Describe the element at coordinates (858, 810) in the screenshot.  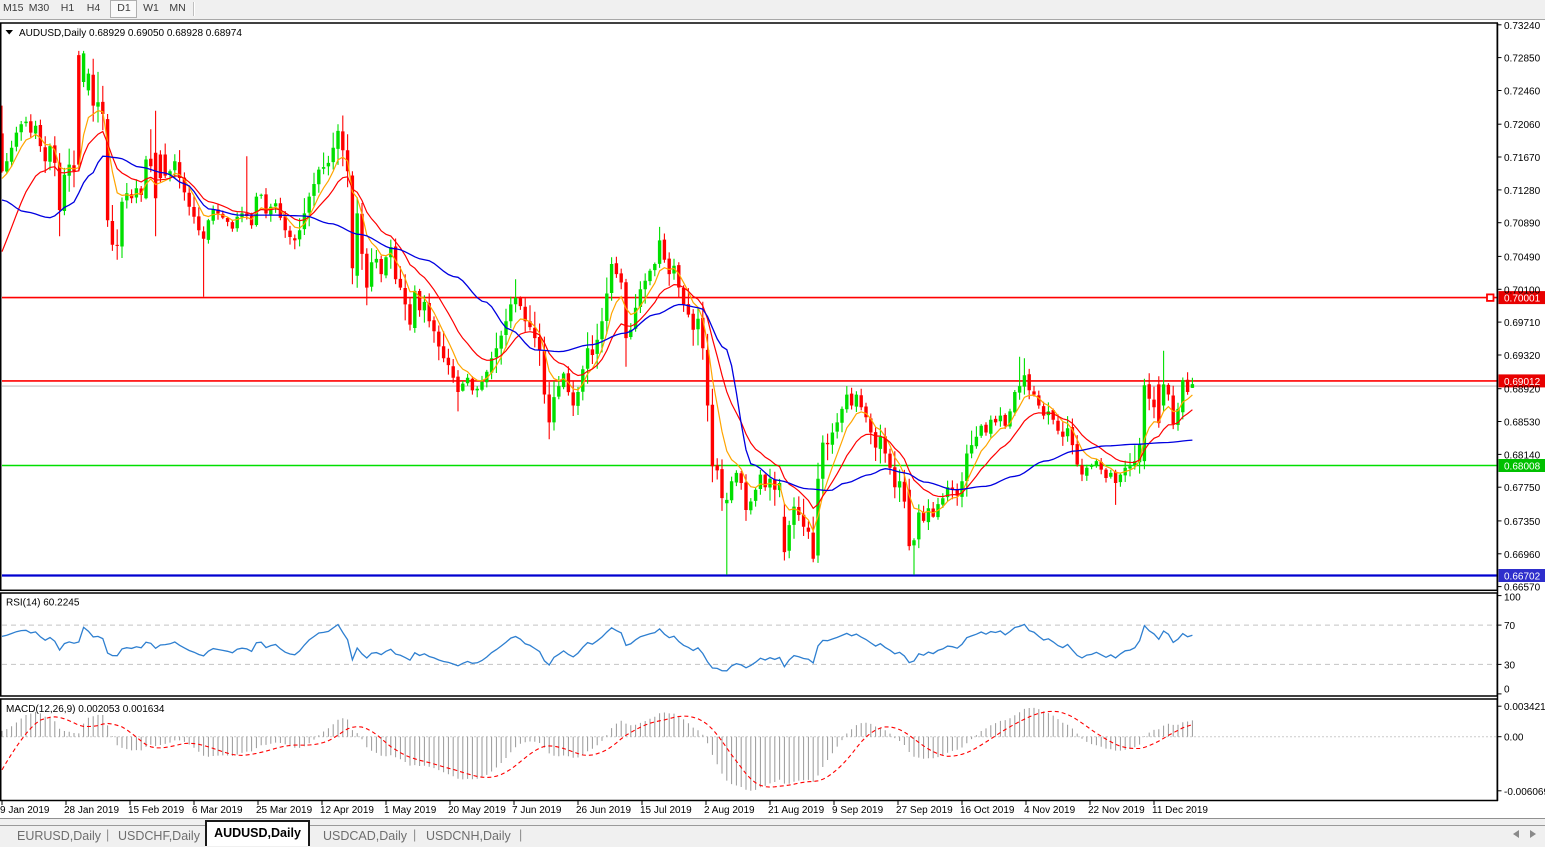
I see `svg-text: 9 Sep 2019` at that location.